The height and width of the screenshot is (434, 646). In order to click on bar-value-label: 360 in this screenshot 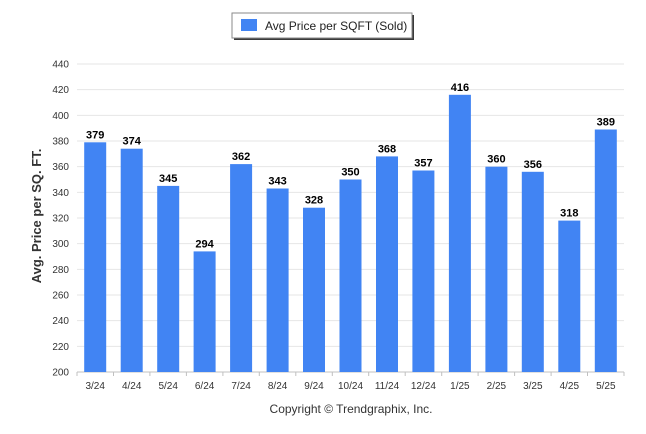, I will do `click(496, 160)`.